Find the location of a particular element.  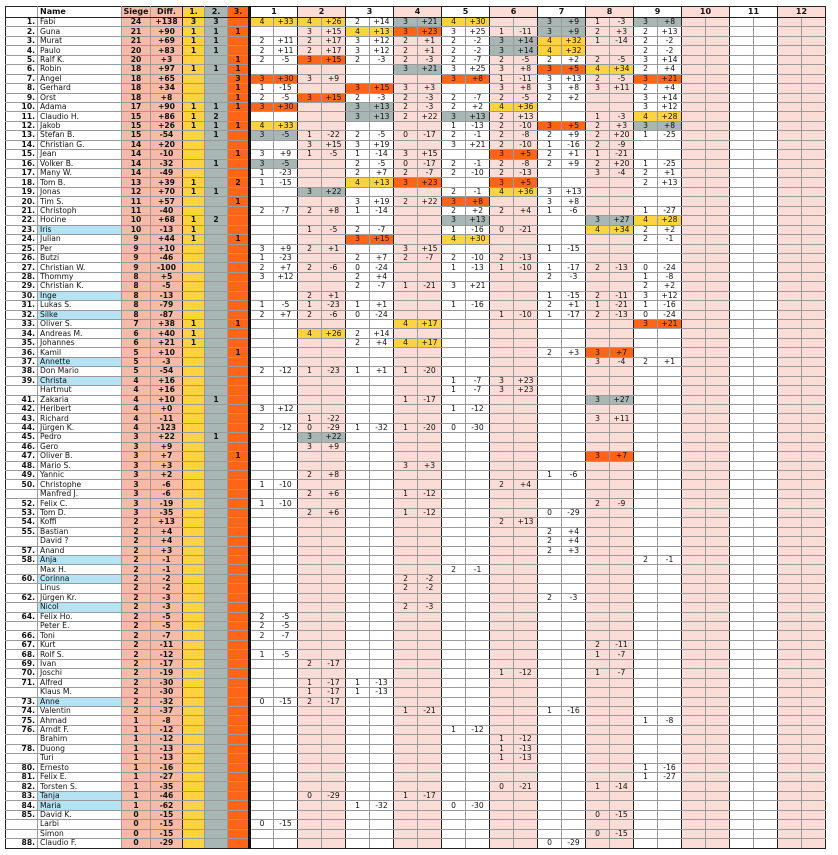

player-name: Don Mario is located at coordinates (79, 371).